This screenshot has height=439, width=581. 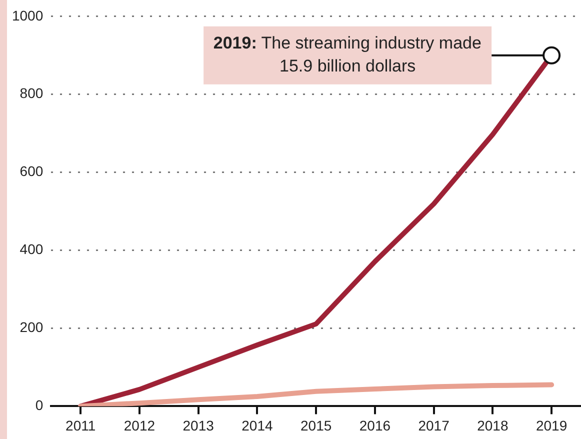 What do you see at coordinates (434, 425) in the screenshot?
I see `x-tick-label: 2017` at bounding box center [434, 425].